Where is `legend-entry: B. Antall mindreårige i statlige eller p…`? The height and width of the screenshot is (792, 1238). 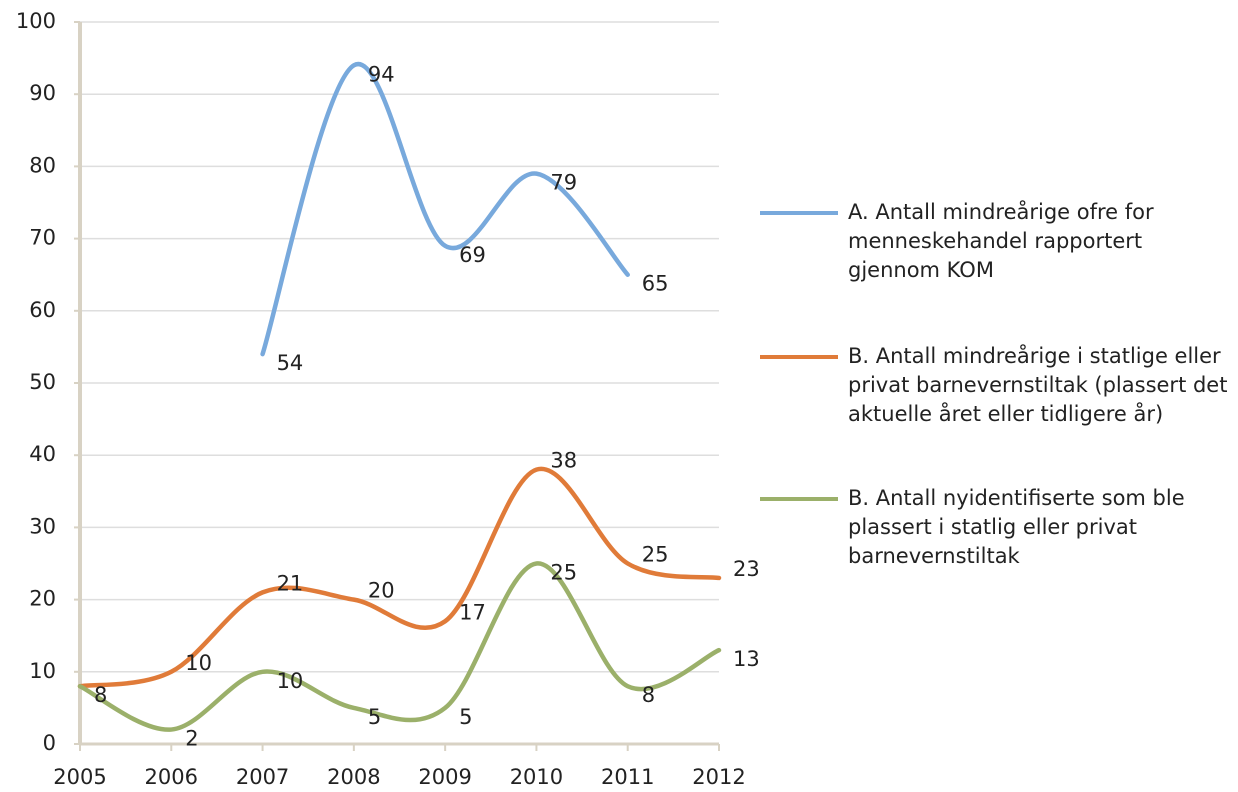 legend-entry: B. Antall mindreårige i statlige eller p… is located at coordinates (999, 385).